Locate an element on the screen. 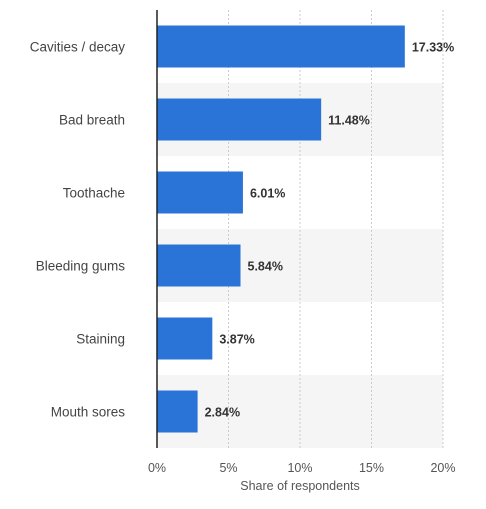 The image size is (486, 509). category-label: Bleeding gums is located at coordinates (81, 266).